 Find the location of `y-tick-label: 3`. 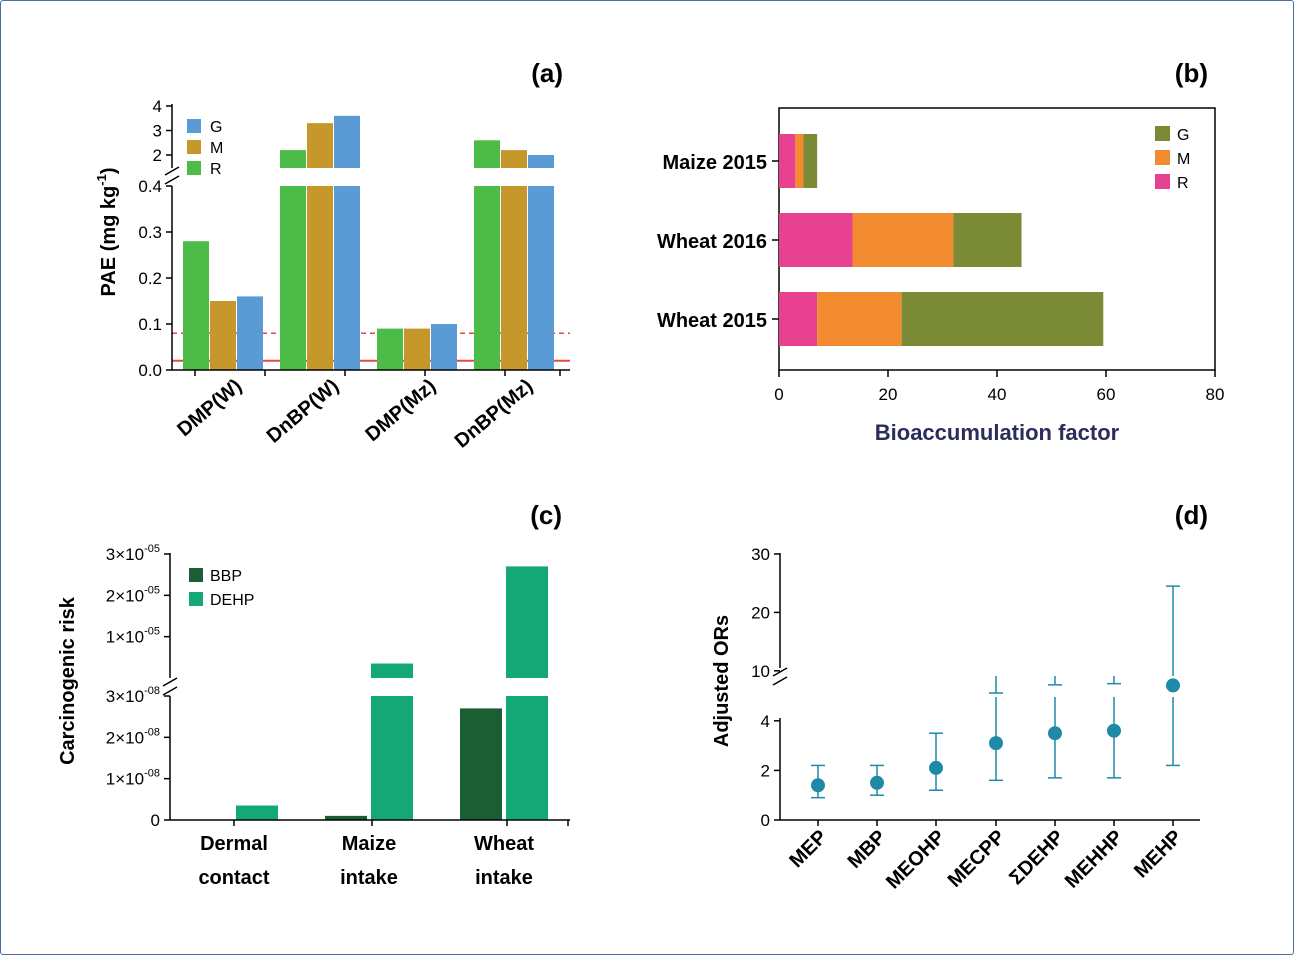

y-tick-label: 3 is located at coordinates (157, 131).